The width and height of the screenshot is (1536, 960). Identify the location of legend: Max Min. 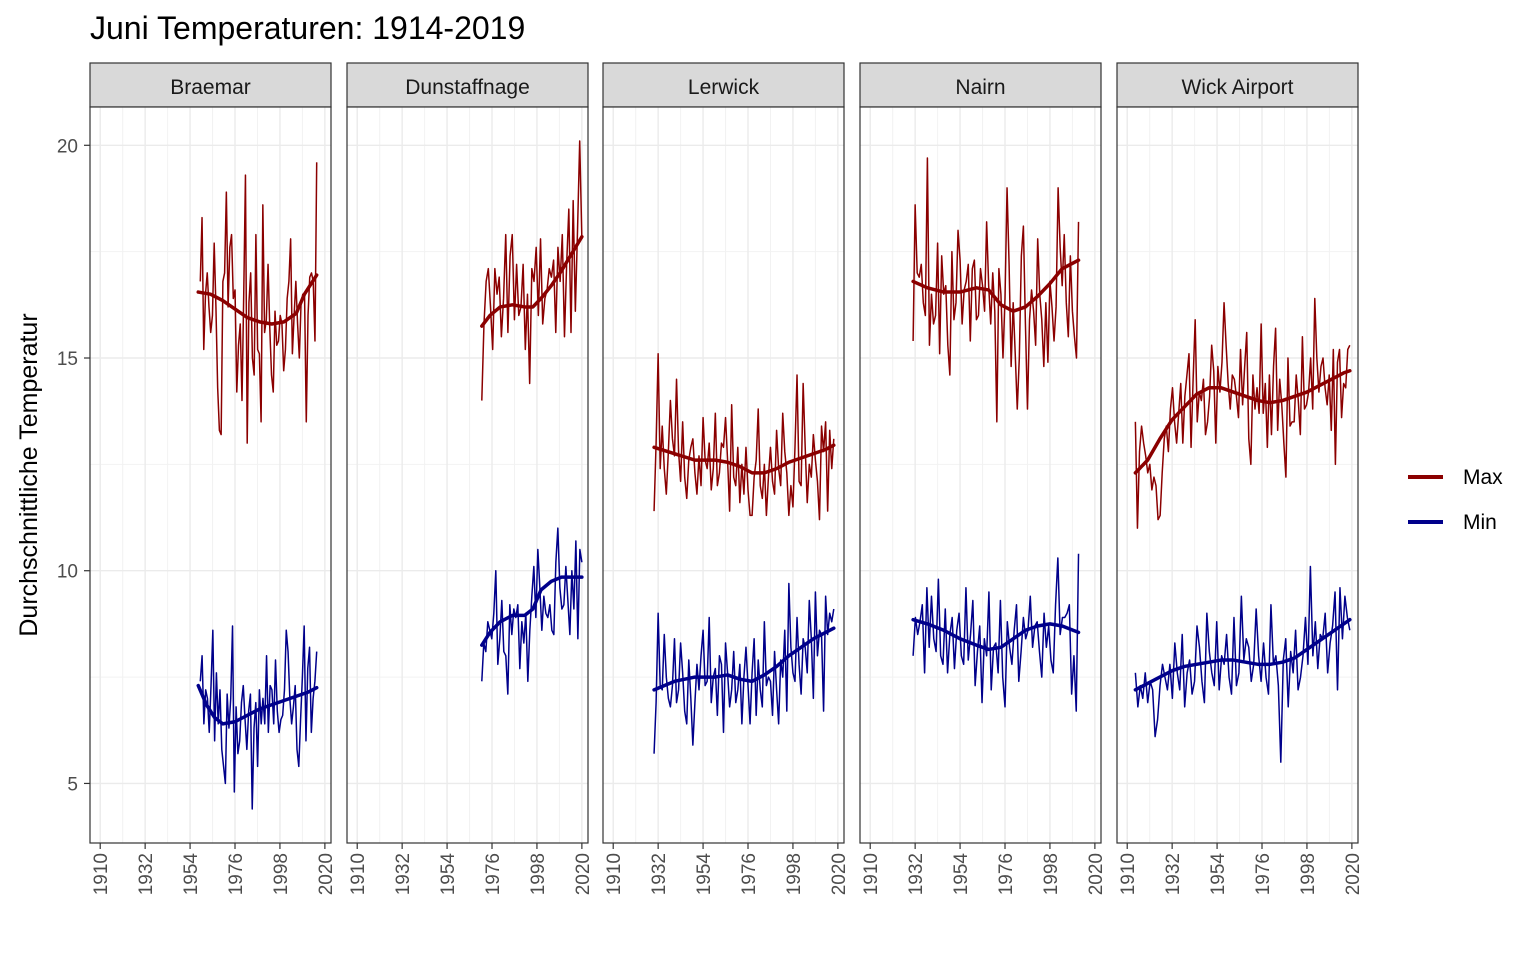
(1455, 500).